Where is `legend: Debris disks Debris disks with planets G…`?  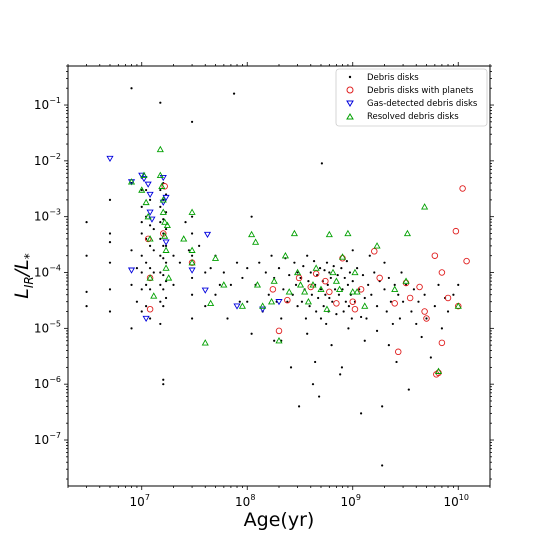
legend: Debris disks Debris disks with planets G… is located at coordinates (411, 97).